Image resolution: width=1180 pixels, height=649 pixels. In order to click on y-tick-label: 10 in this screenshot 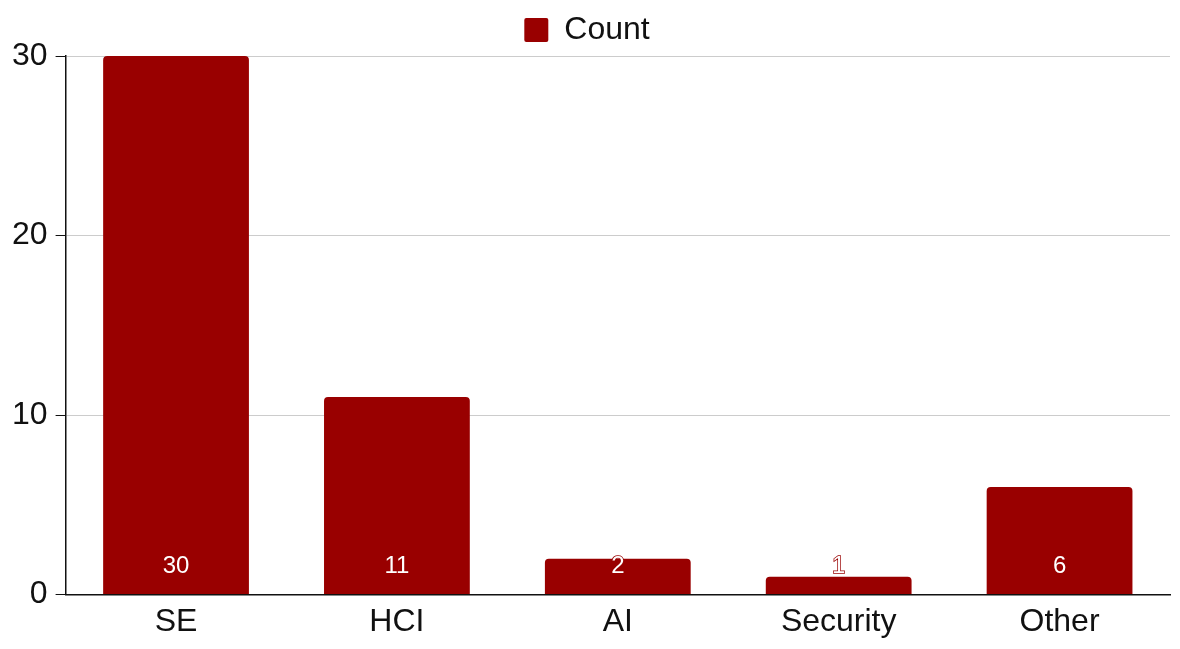, I will do `click(30, 412)`.